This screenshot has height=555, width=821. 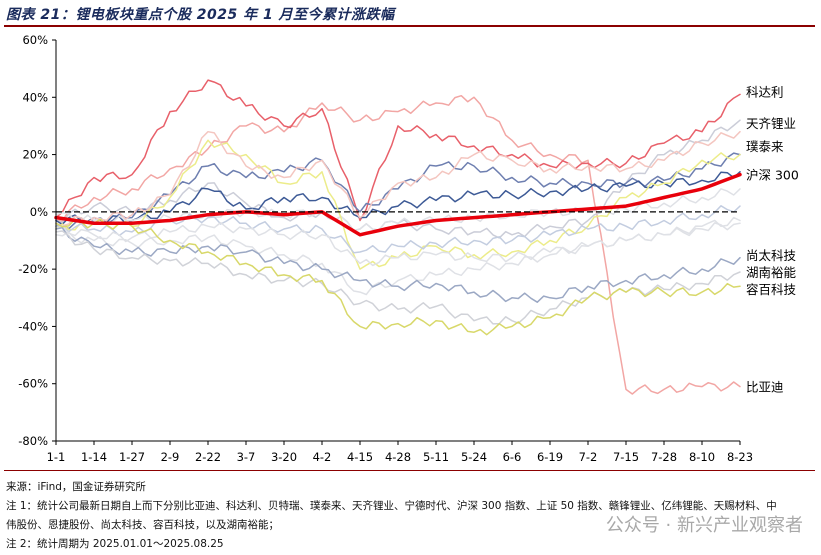 What do you see at coordinates (765, 146) in the screenshot?
I see `series-end-label: 璞泰来` at bounding box center [765, 146].